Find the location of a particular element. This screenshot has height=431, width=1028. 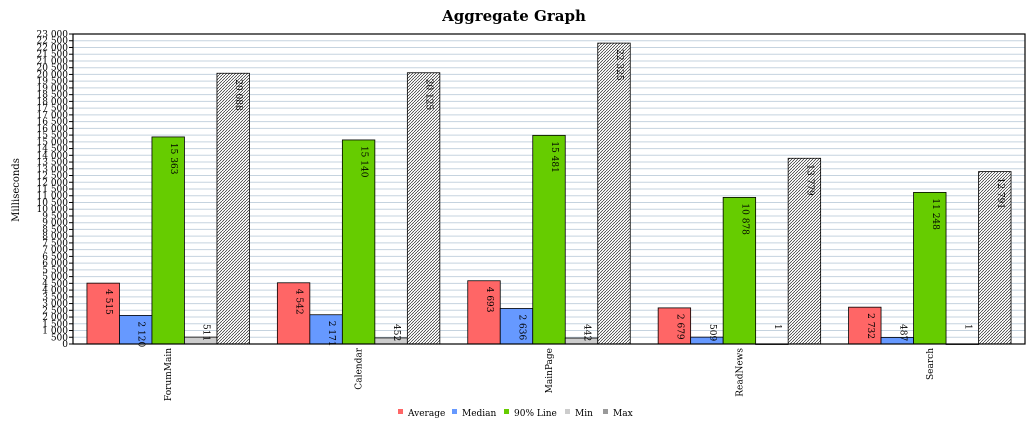

y-tick-label: 12 000 is located at coordinates (53, 183).